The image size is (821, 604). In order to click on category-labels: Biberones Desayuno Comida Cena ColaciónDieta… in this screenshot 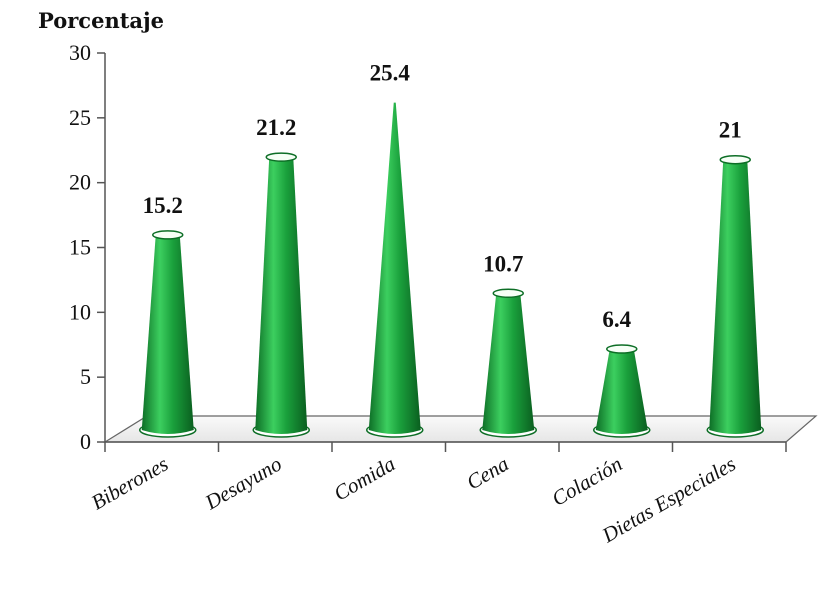, I will do `click(413, 500)`.